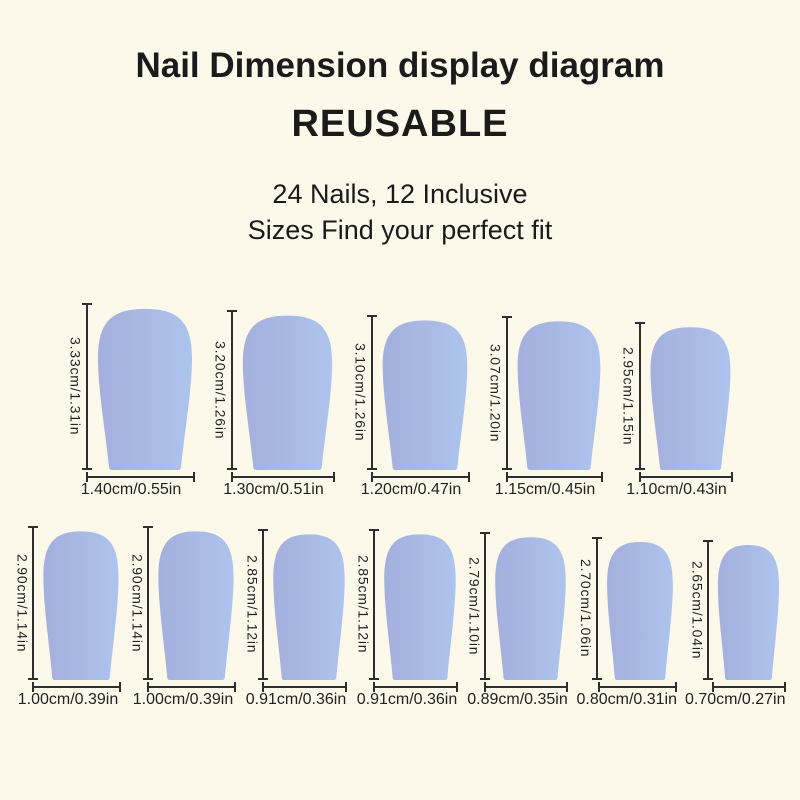 The image size is (800, 800). Describe the element at coordinates (735, 699) in the screenshot. I see `nail-width-label: 0.70cm/0.27in` at that location.